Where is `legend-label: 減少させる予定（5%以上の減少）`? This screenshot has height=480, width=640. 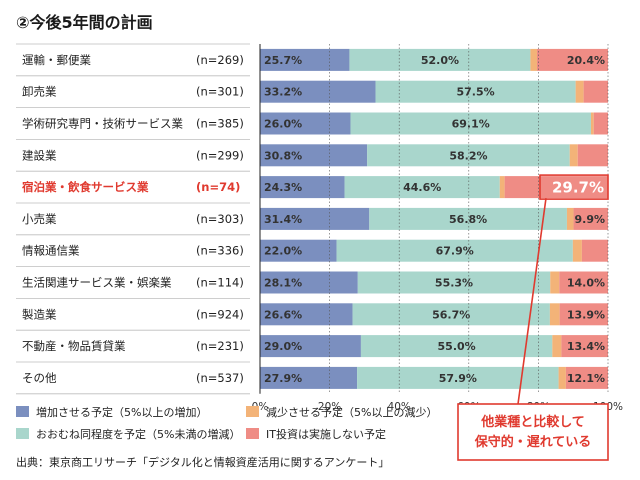
legend-label: 減少させる予定（5%以上の減少） is located at coordinates (351, 412).